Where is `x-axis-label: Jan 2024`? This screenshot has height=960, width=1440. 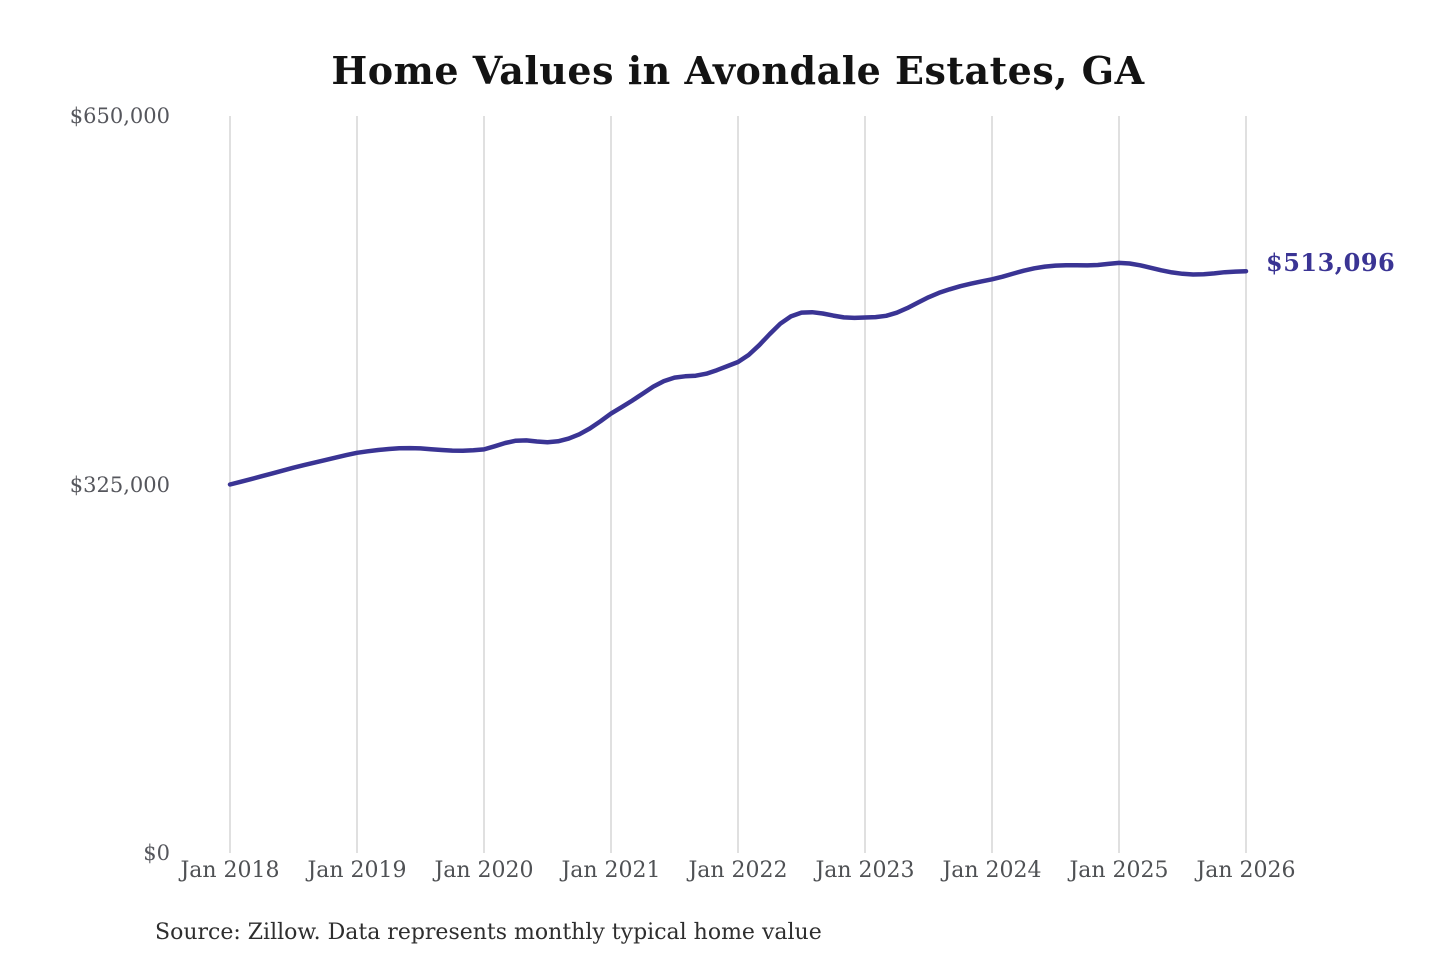
x-axis-label: Jan 2024 is located at coordinates (992, 870).